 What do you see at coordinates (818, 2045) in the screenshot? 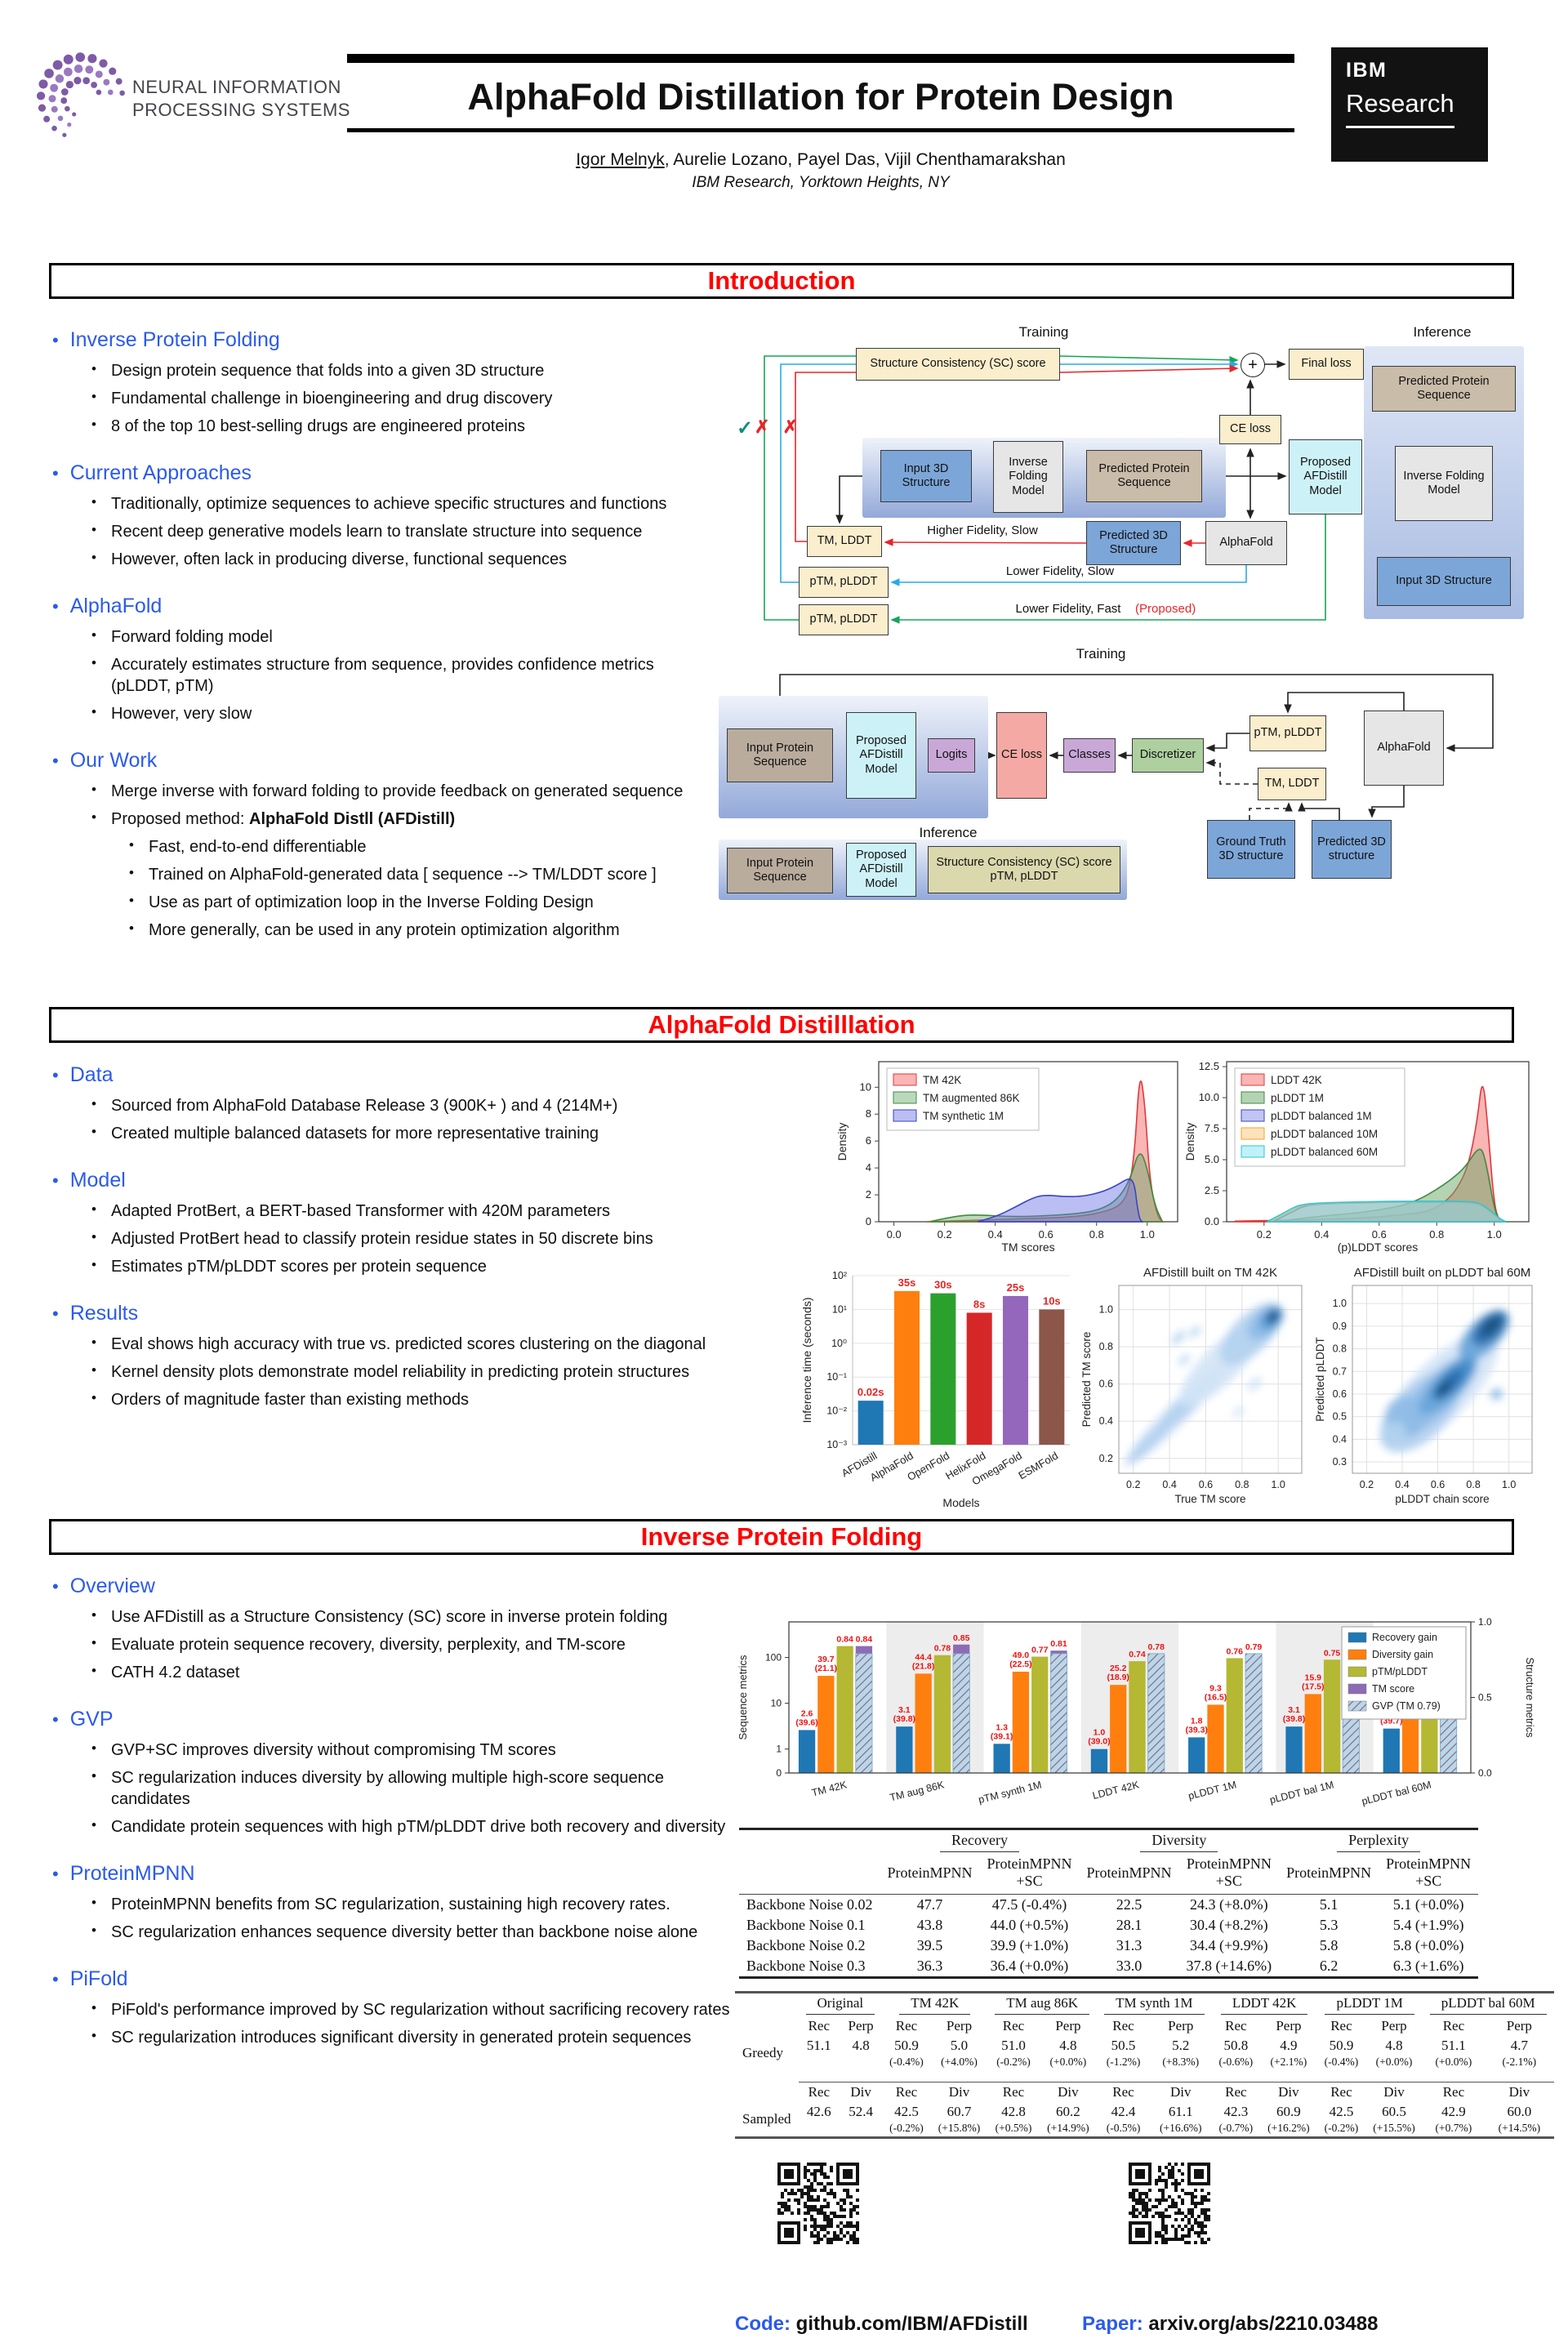
I see `table-cell: 51.1` at bounding box center [818, 2045].